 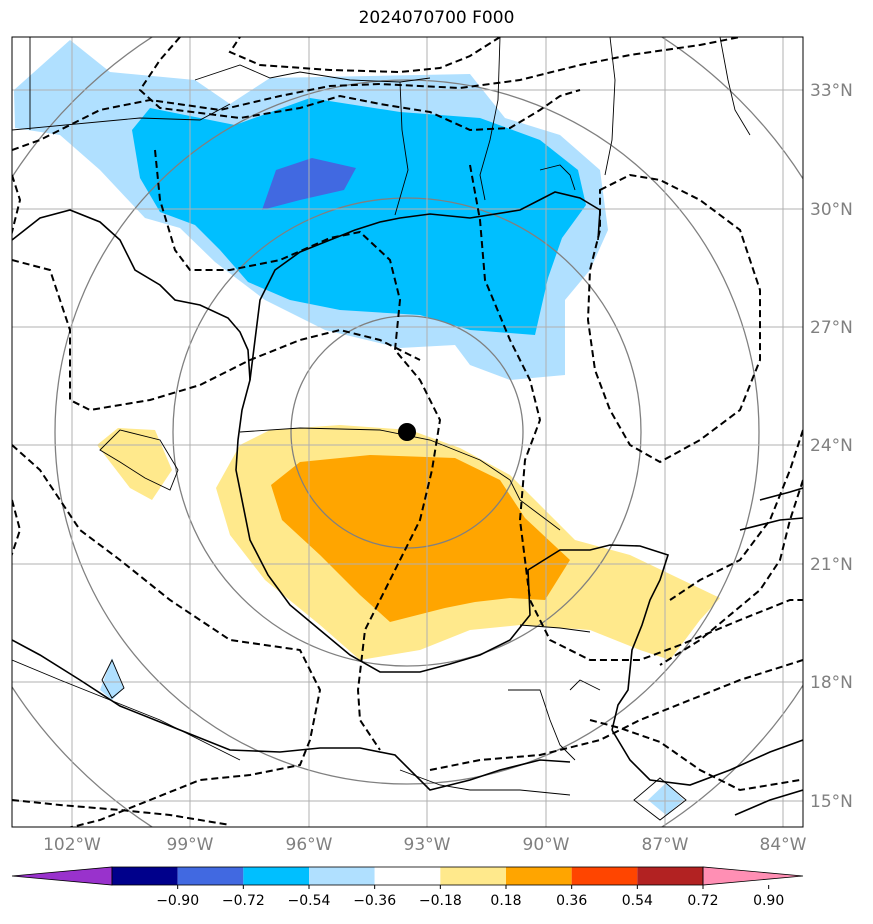 What do you see at coordinates (571, 901) in the screenshot?
I see `colorbar-tick-label: 0.36` at bounding box center [571, 901].